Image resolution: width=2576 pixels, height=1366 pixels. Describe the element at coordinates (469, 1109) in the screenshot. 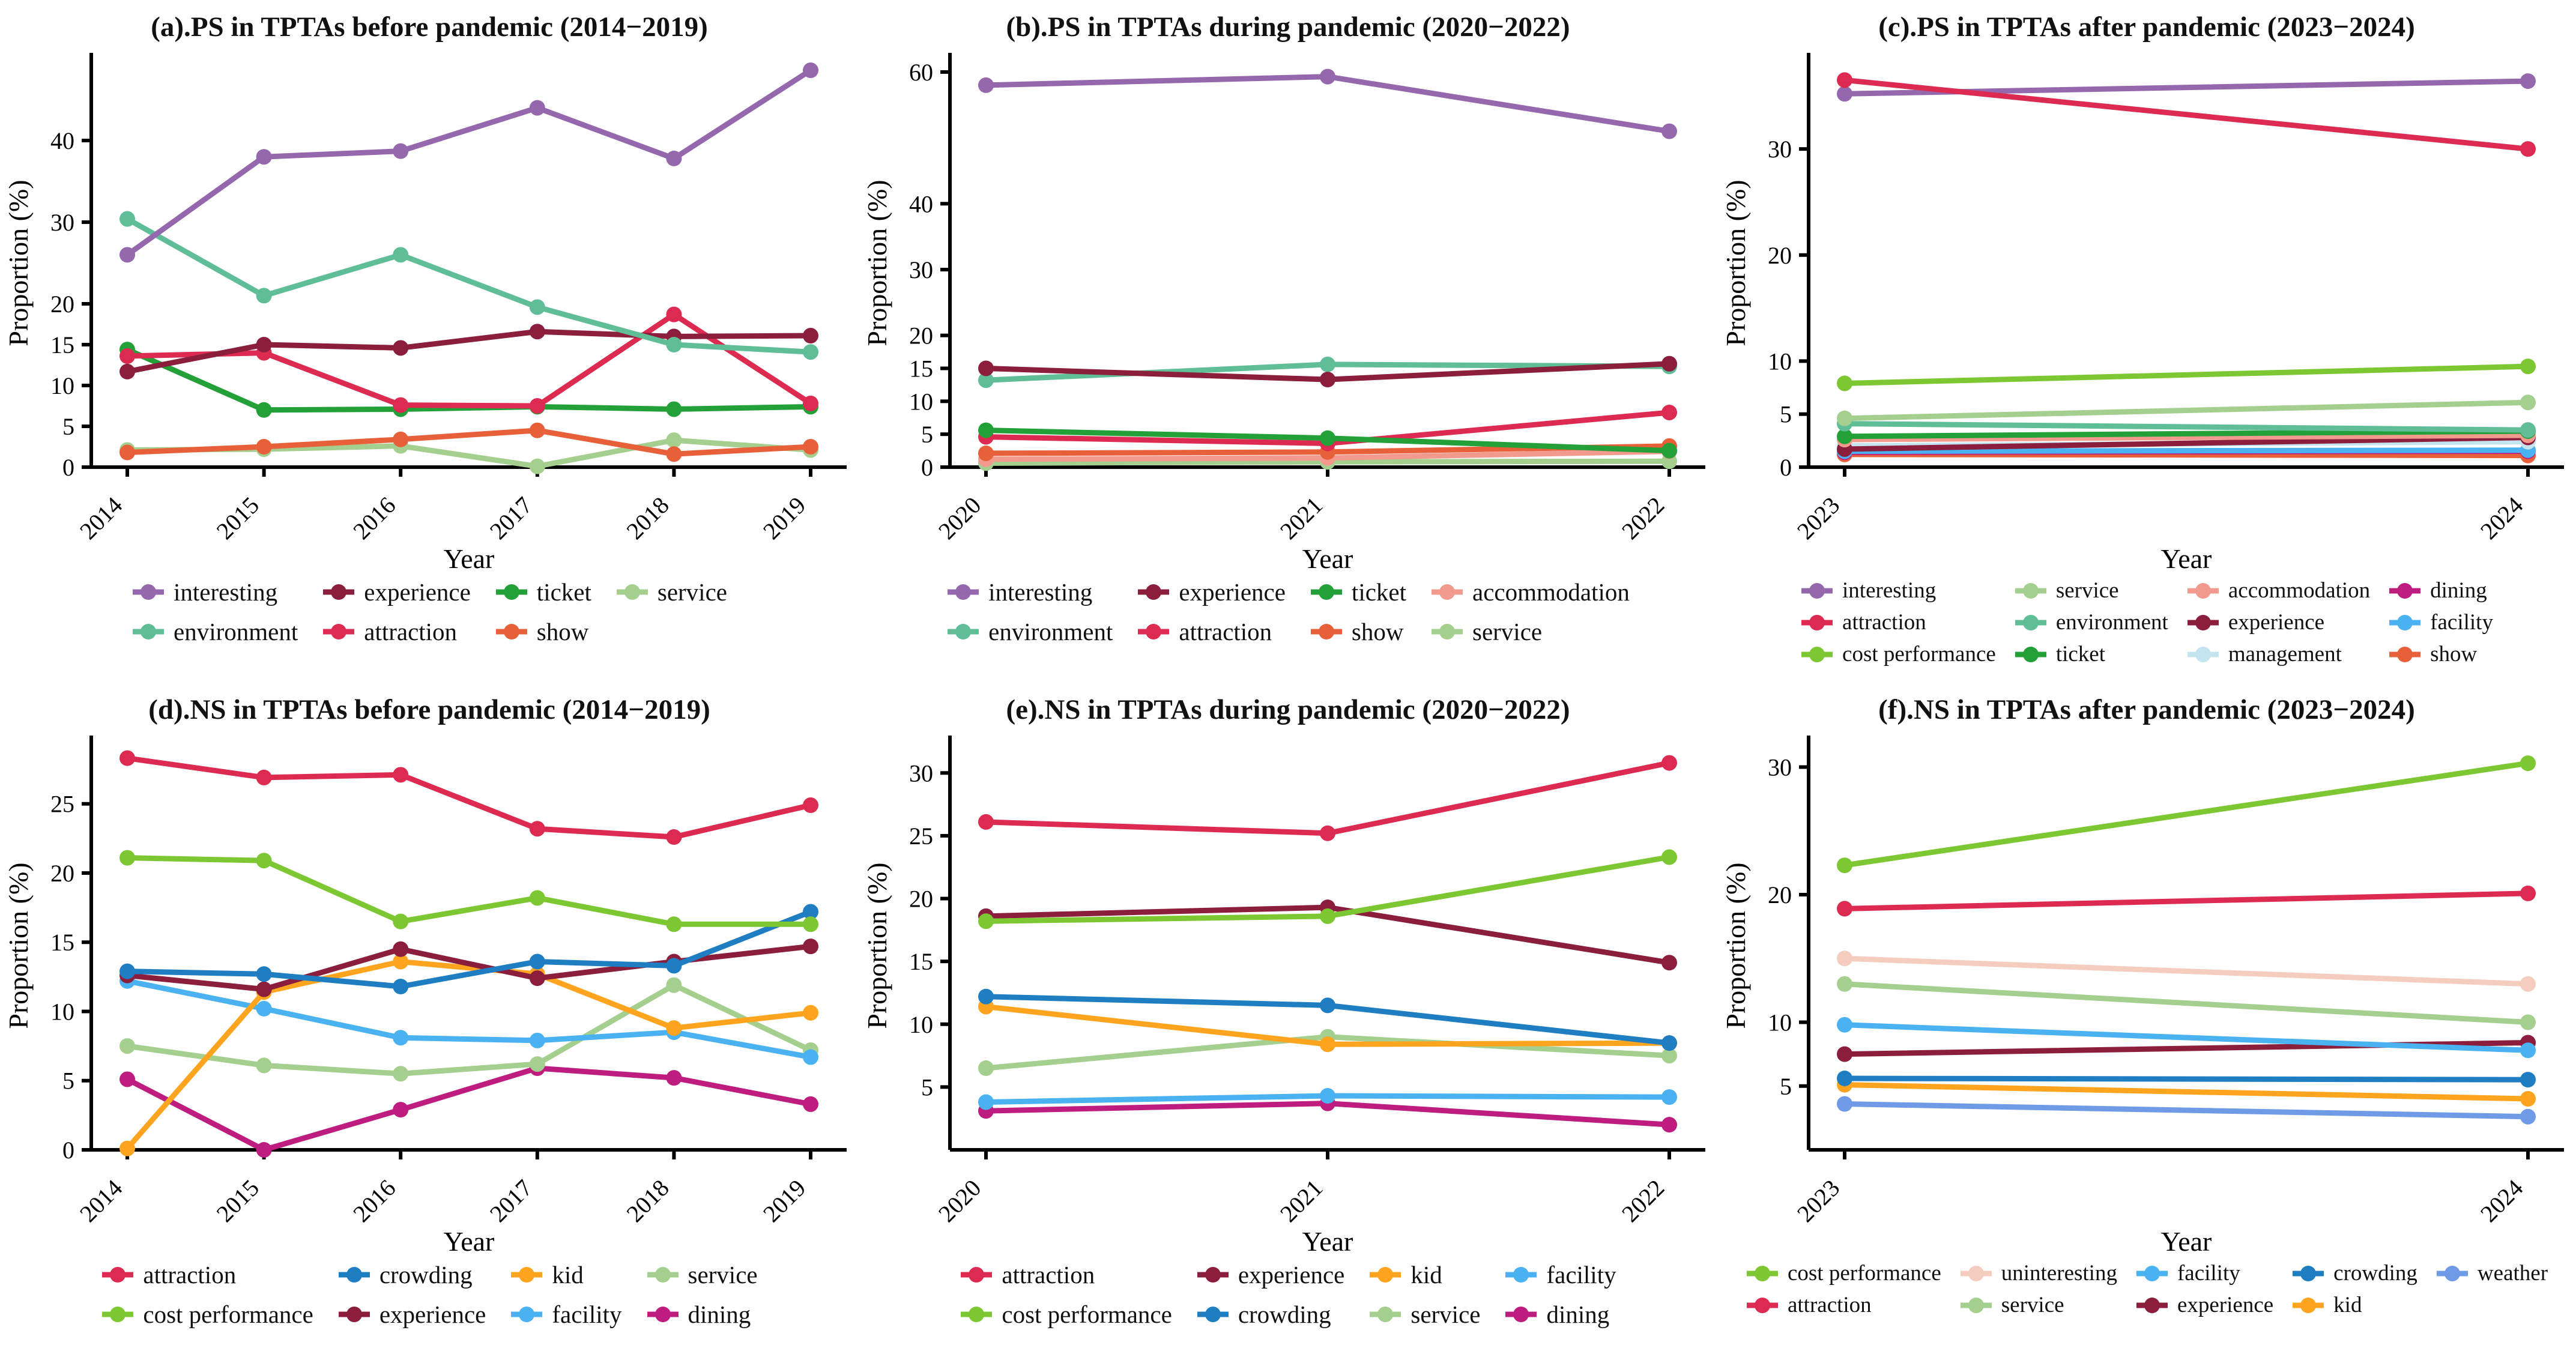

I see `series-dining` at that location.